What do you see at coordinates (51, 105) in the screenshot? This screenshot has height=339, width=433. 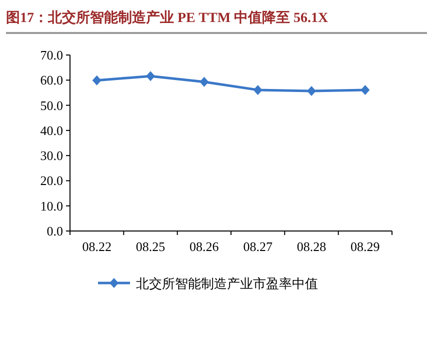 I see `y-tick-label: 50.0` at bounding box center [51, 105].